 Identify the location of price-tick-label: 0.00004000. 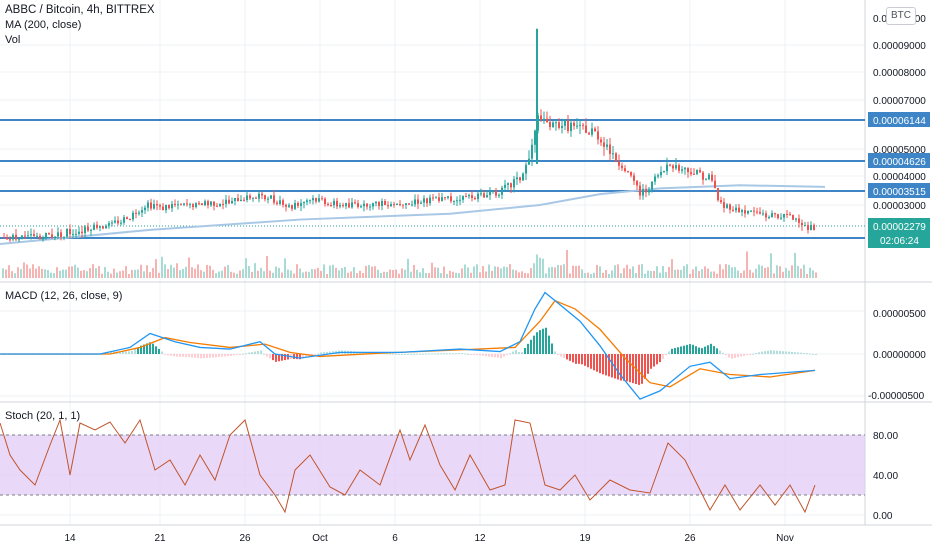
(899, 177).